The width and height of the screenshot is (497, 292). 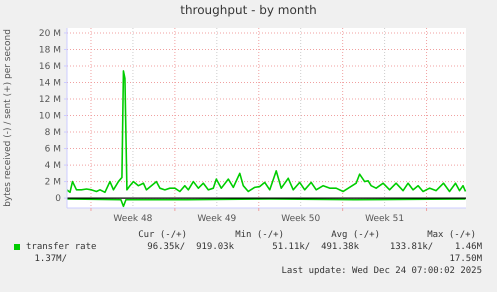 What do you see at coordinates (382, 271) in the screenshot?
I see `text: Last update: Wed Dec 24 07:00:02 2025` at bounding box center [382, 271].